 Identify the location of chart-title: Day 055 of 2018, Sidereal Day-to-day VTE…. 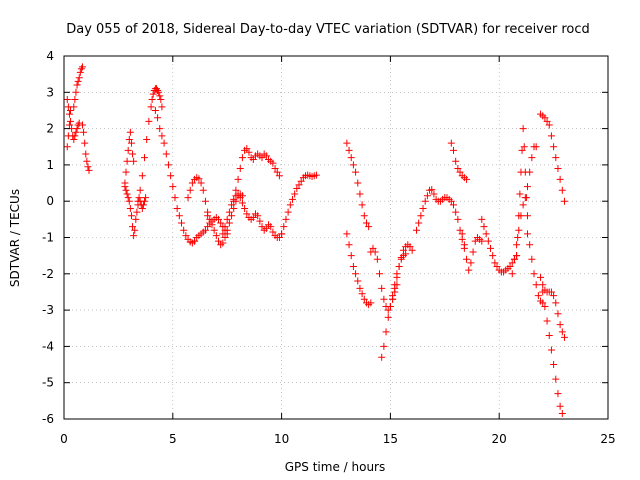
(328, 29).